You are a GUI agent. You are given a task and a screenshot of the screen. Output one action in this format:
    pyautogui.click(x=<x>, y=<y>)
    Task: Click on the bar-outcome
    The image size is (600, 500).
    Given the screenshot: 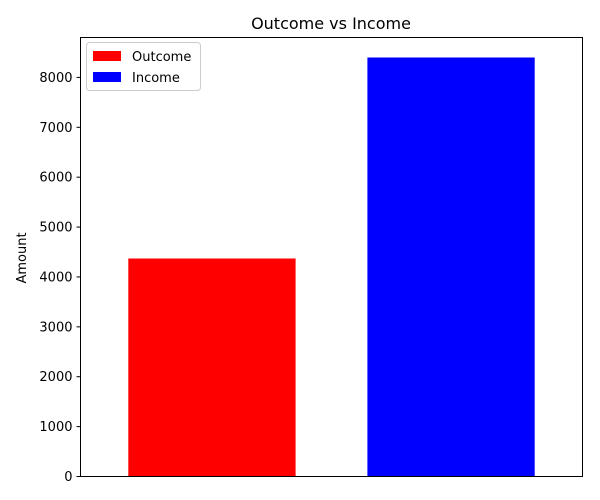 What is the action you would take?
    pyautogui.click(x=212, y=367)
    